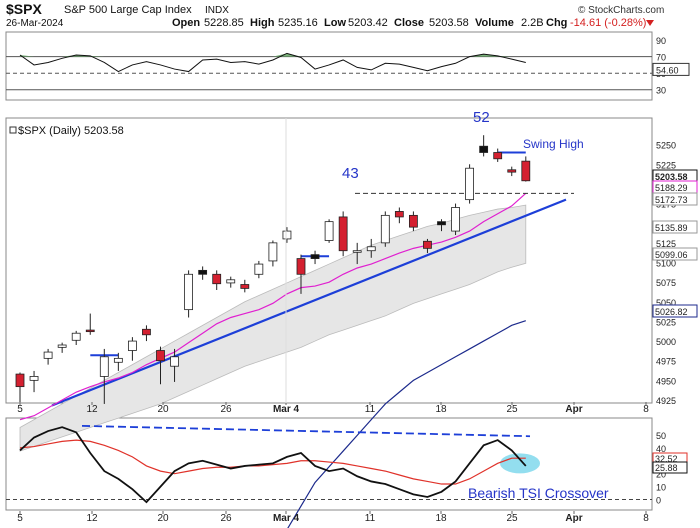  What do you see at coordinates (671, 228) in the screenshot?
I see `price-label-value: 5135.89` at bounding box center [671, 228].